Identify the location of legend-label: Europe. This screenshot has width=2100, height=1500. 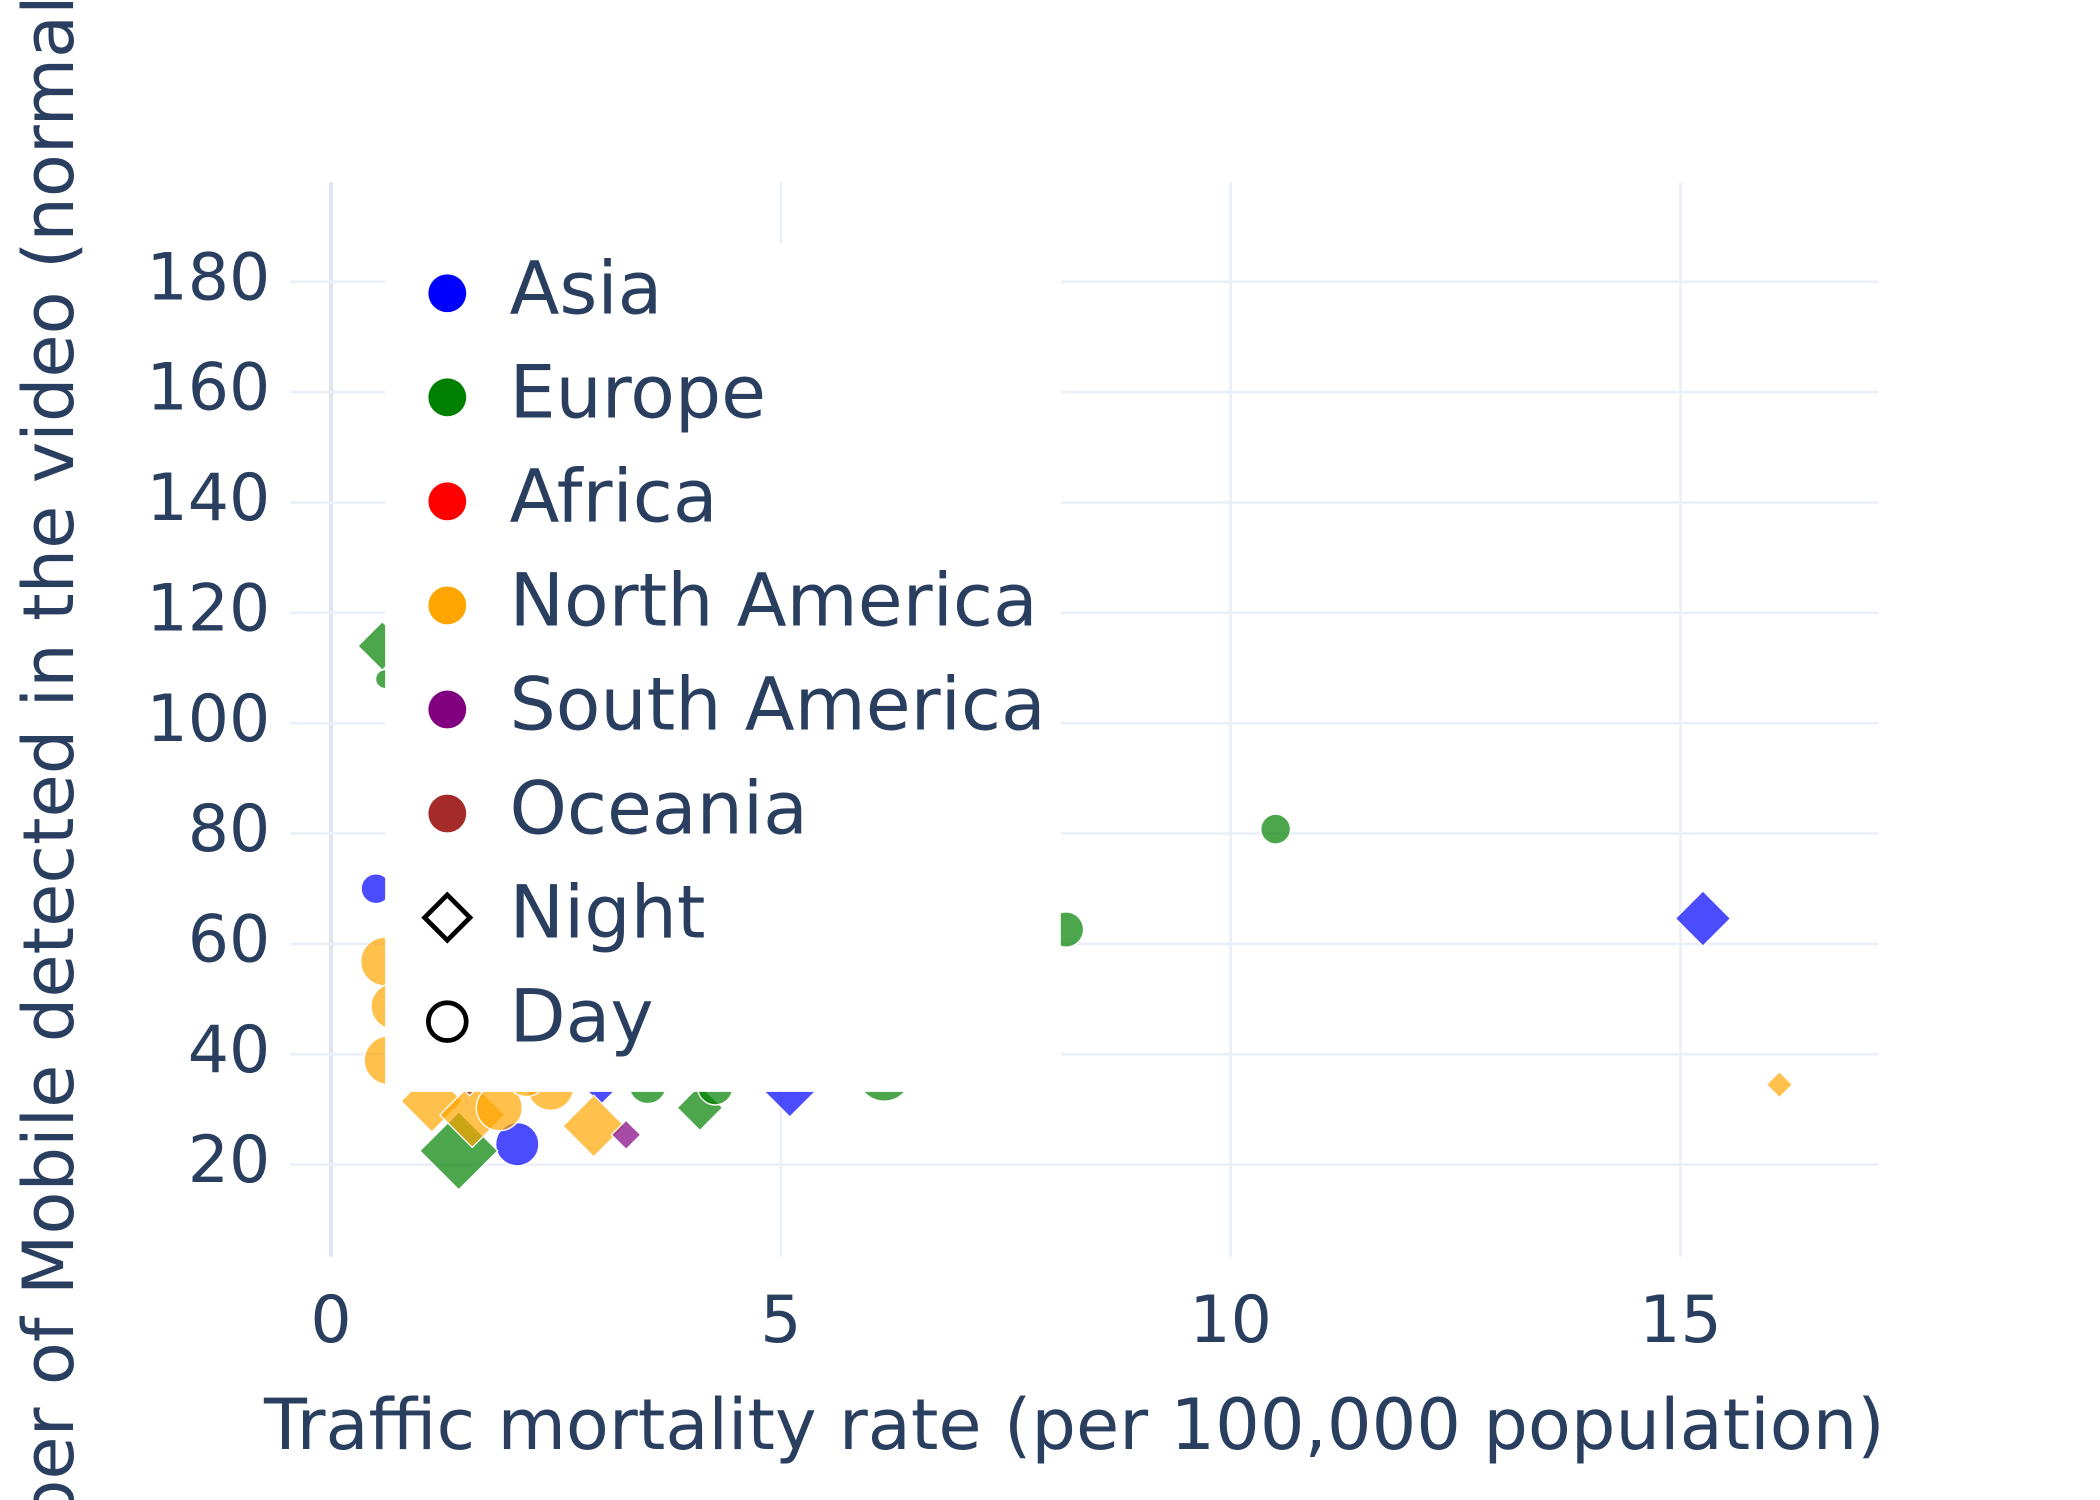
(637, 392).